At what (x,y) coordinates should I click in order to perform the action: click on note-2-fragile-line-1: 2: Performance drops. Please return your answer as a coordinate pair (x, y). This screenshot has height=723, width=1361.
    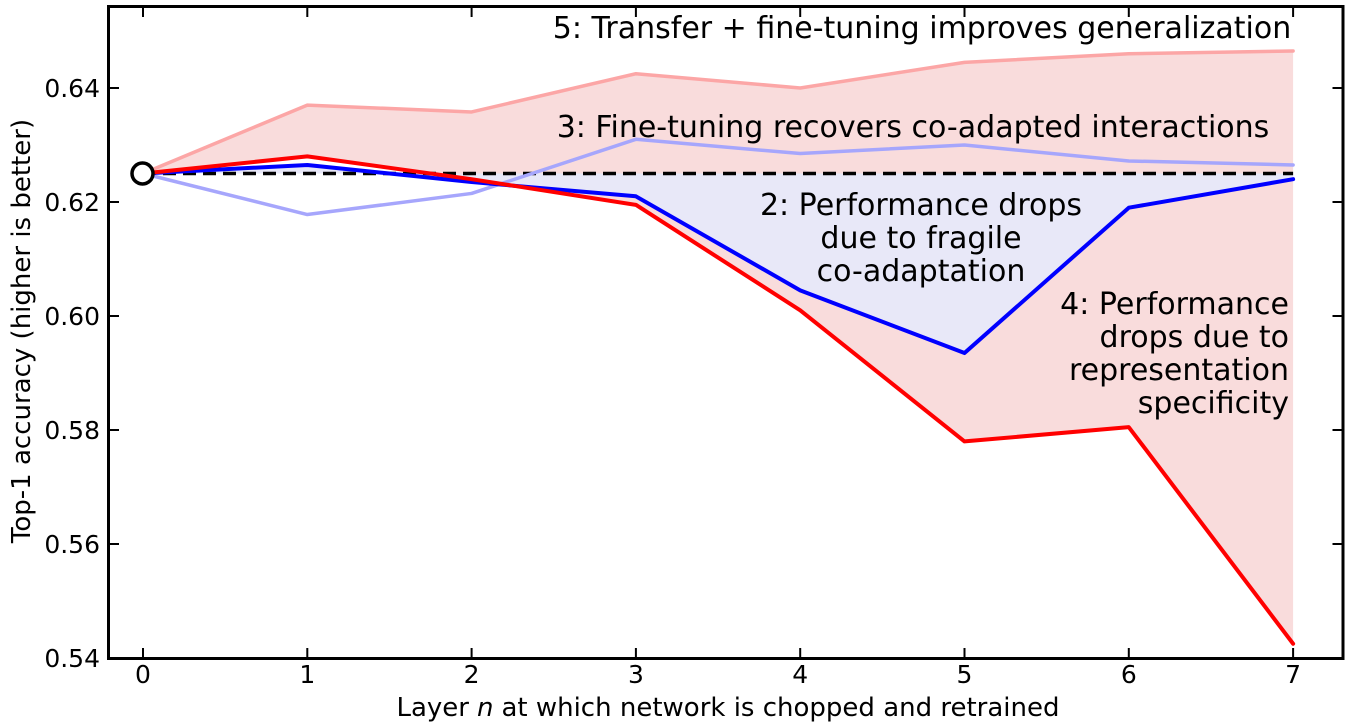
    Looking at the image, I should click on (921, 205).